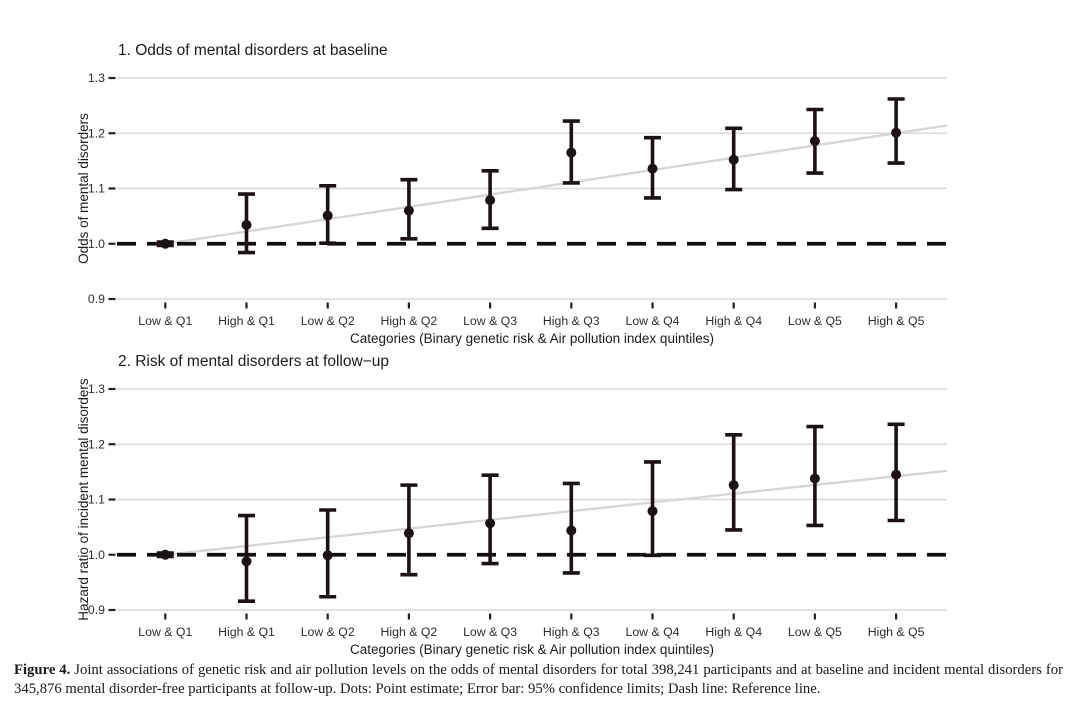 The height and width of the screenshot is (702, 1075). I want to click on panel-1-y-axis-label: Odds of mental disorders, so click(83, 188).